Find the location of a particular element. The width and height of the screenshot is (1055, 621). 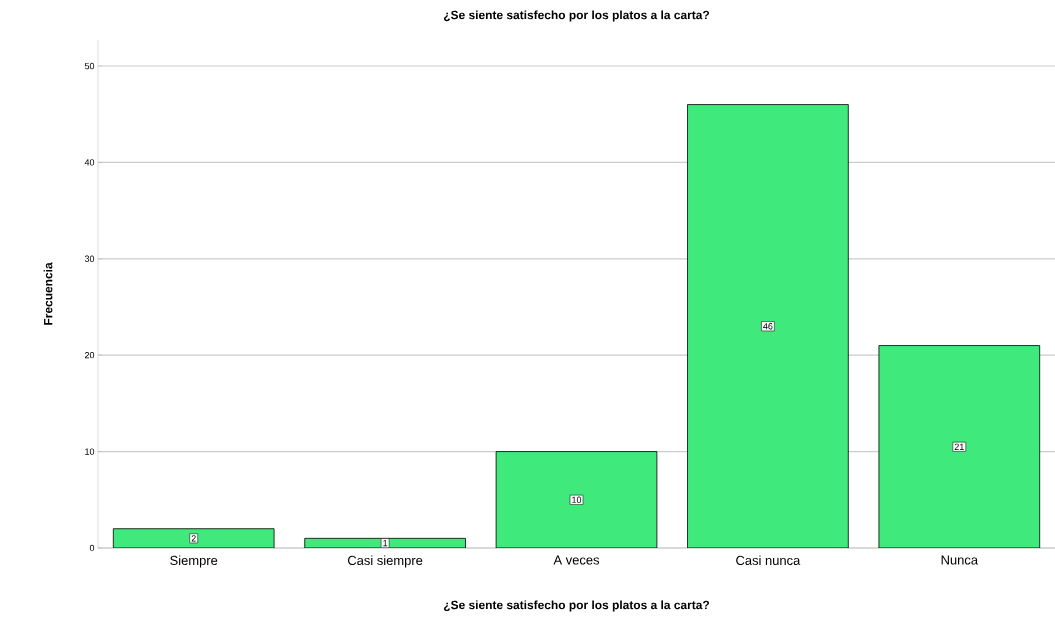

x-axis-title: ¿Se siente satisfecho por los platos a la carta? is located at coordinates (576, 606).